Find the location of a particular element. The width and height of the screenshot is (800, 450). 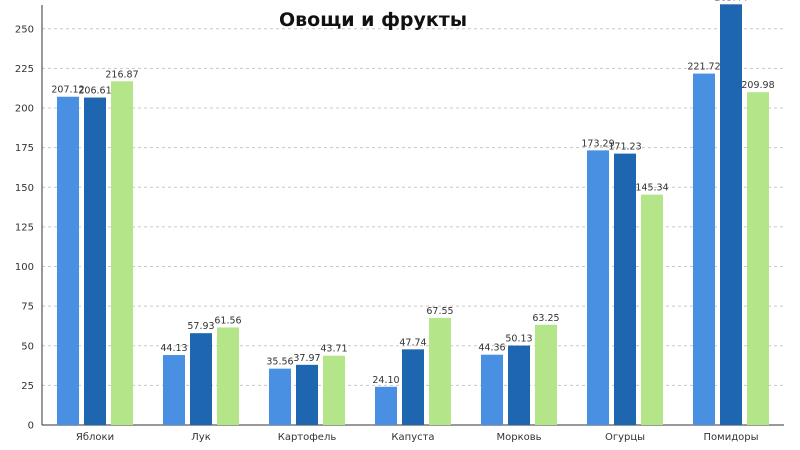

data-label: 171.23 is located at coordinates (624, 147).